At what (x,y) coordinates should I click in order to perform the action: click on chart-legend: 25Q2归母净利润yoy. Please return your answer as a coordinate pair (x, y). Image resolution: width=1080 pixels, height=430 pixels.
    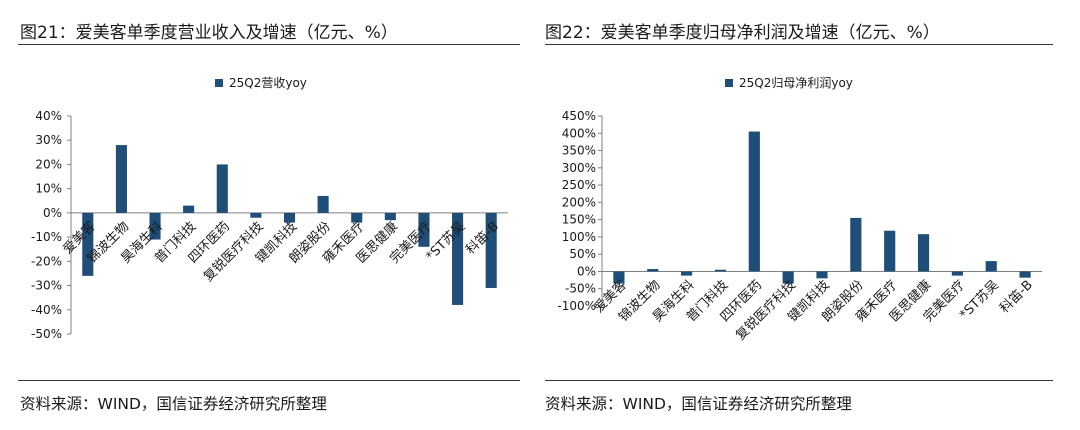
    Looking at the image, I should click on (789, 82).